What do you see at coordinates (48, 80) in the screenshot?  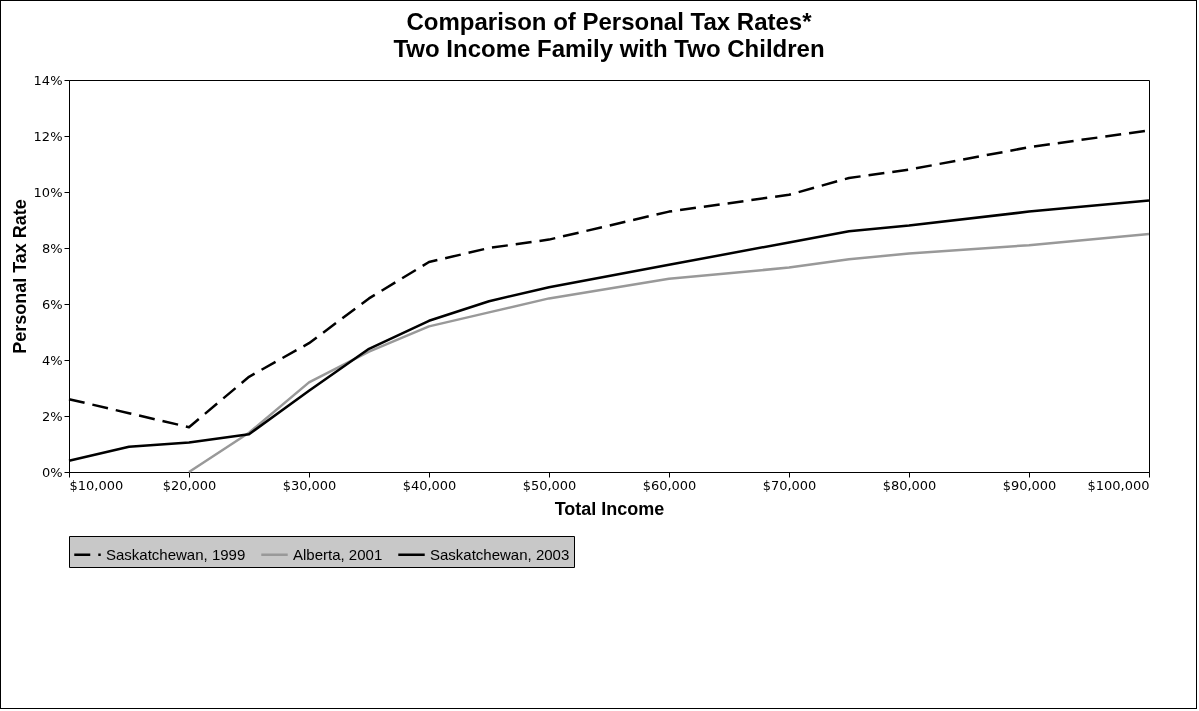 I see `y-tick-label: 14%` at bounding box center [48, 80].